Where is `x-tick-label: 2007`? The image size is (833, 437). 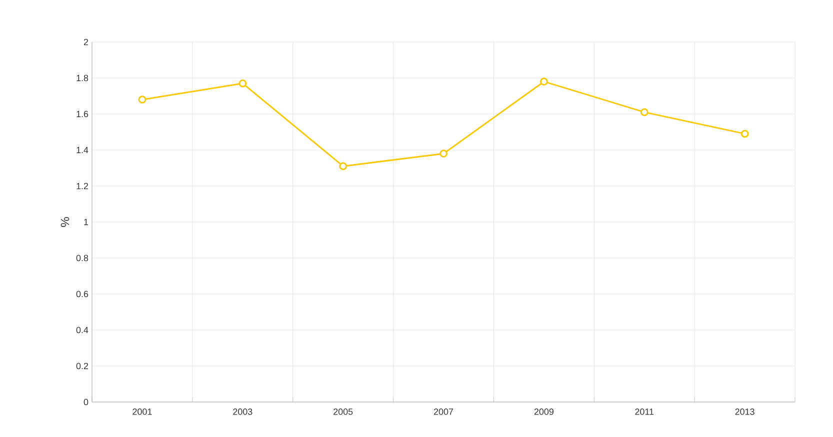 x-tick-label: 2007 is located at coordinates (444, 411).